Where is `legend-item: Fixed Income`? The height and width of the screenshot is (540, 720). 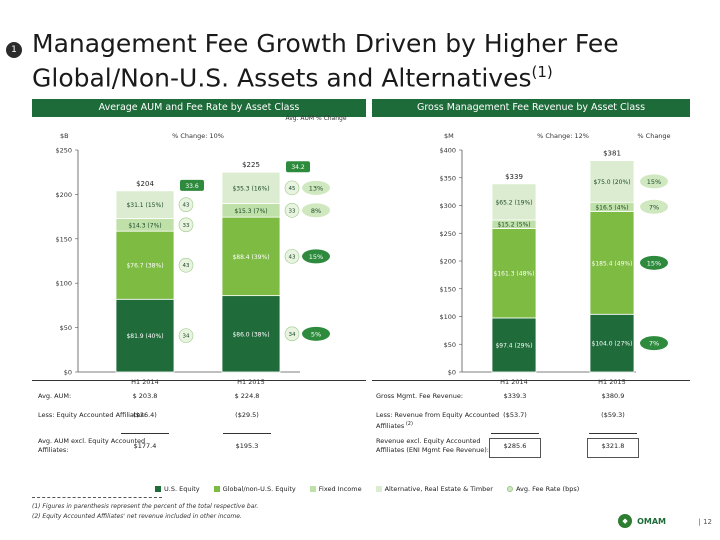 legend-item: Fixed Income is located at coordinates (335, 489).